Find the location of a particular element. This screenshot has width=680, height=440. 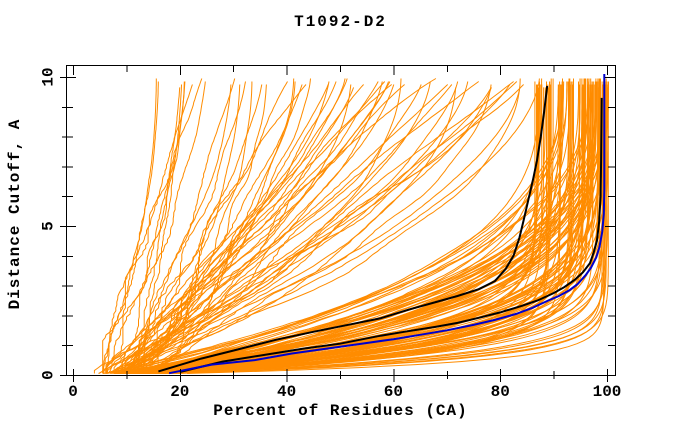

x-tick-label: 100 is located at coordinates (607, 392).